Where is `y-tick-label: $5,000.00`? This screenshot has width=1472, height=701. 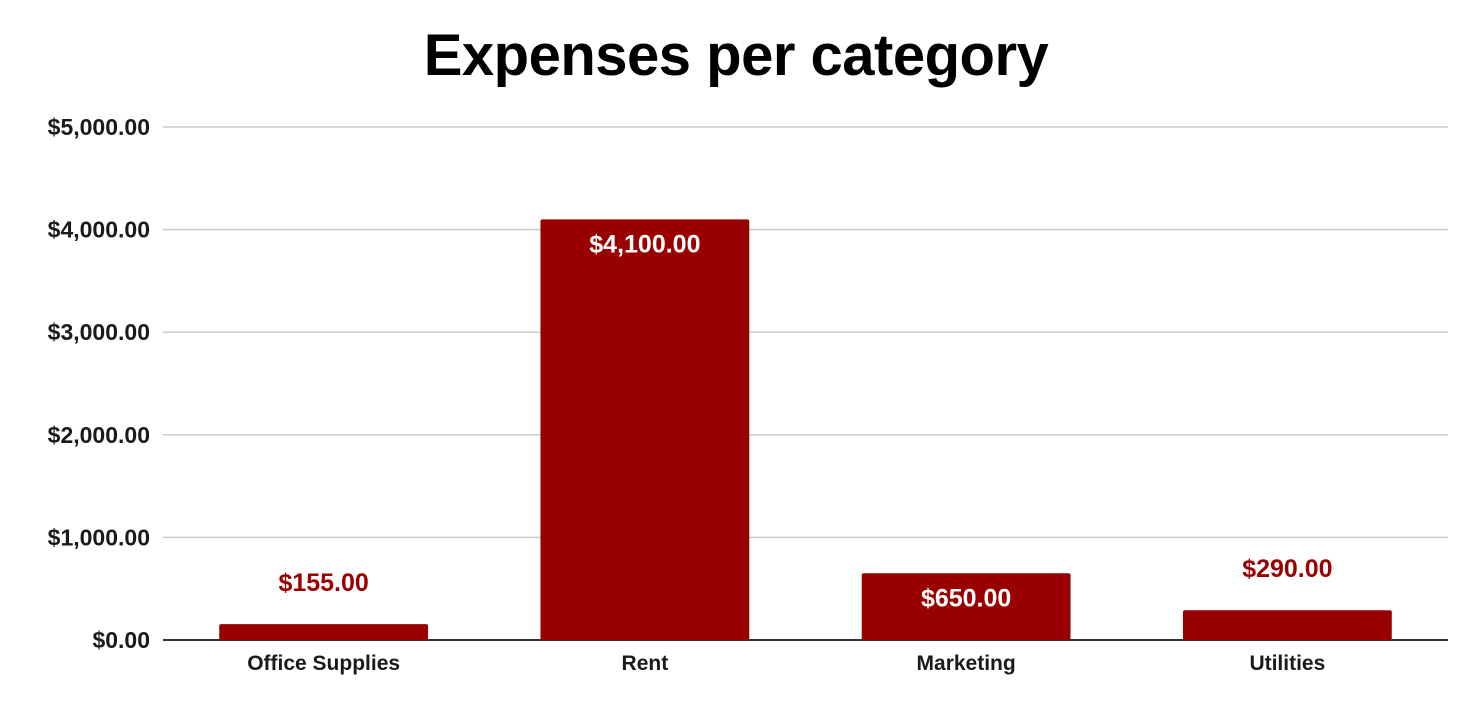
y-tick-label: $5,000.00 is located at coordinates (99, 127).